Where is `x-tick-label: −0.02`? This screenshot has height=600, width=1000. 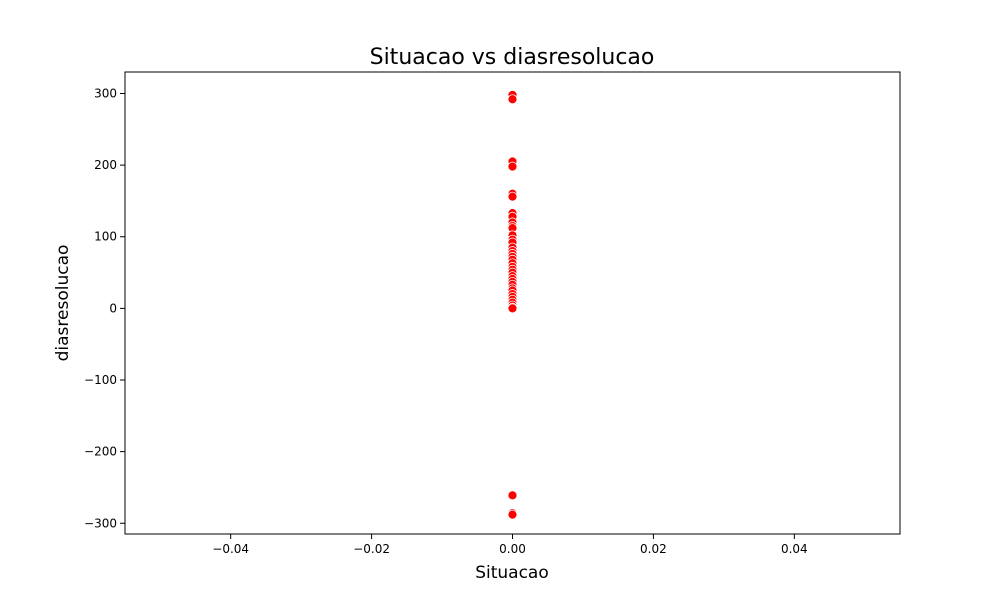
x-tick-label: −0.02 is located at coordinates (371, 549).